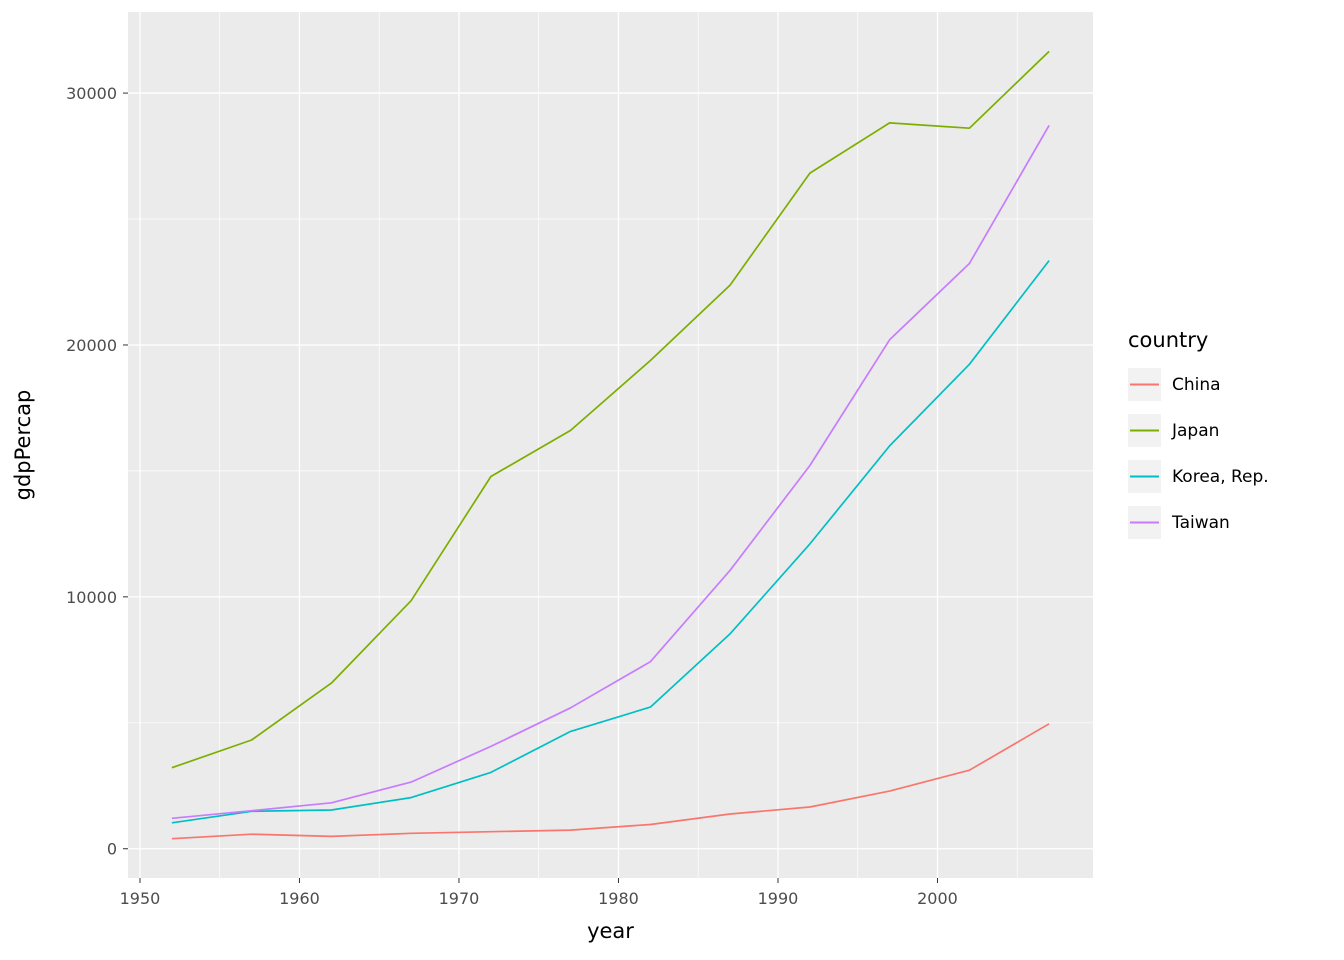 The width and height of the screenshot is (1344, 960). What do you see at coordinates (610, 931) in the screenshot?
I see `x-axis-title: year` at bounding box center [610, 931].